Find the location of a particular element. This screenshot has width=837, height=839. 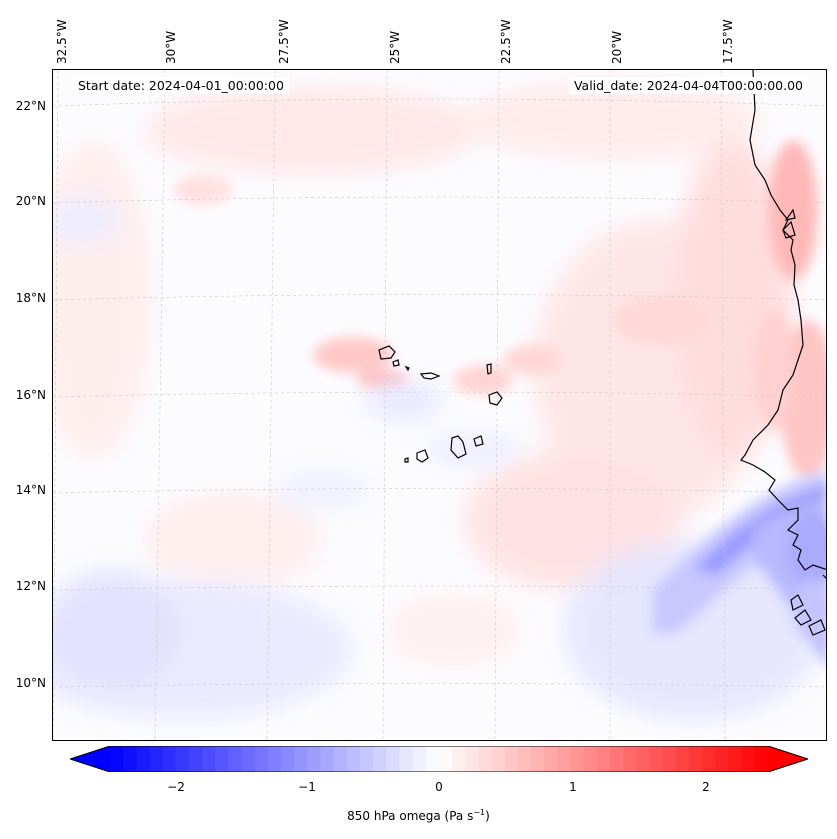

colorbar-title-exponent: −1 is located at coordinates (479, 812).